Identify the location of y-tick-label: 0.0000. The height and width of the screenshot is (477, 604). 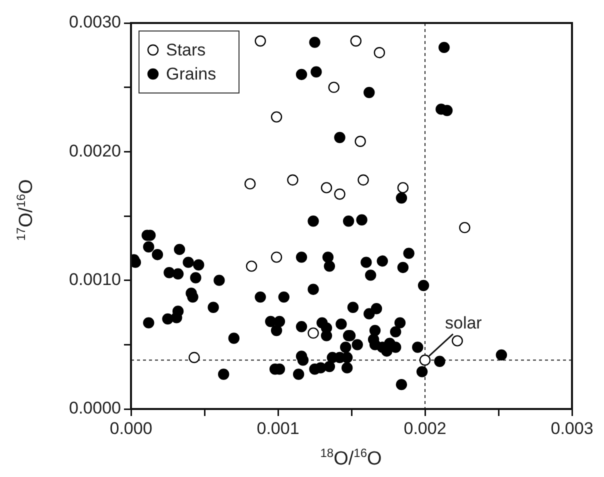
(95, 408).